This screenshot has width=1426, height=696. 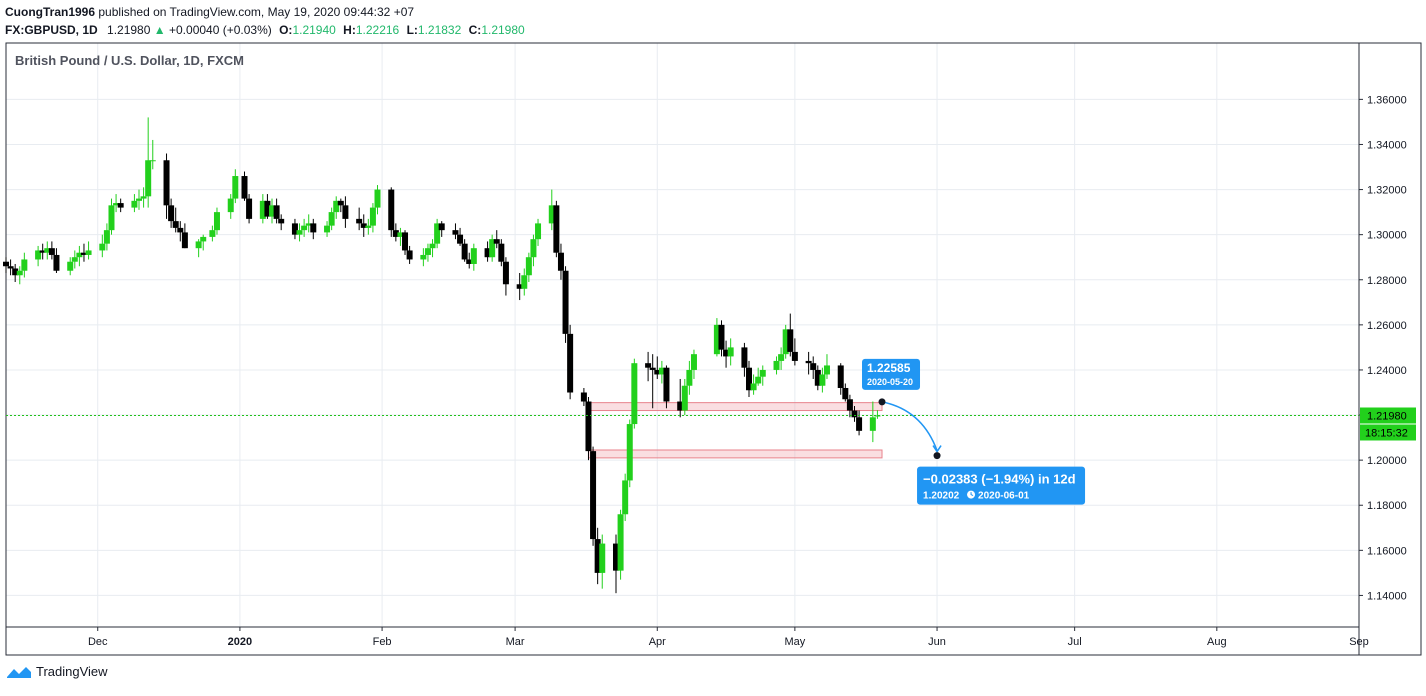 What do you see at coordinates (728, 637) in the screenshot?
I see `time-axis: Dec 2020 Feb Mar Apr May Jun Jul Aug Sep` at bounding box center [728, 637].